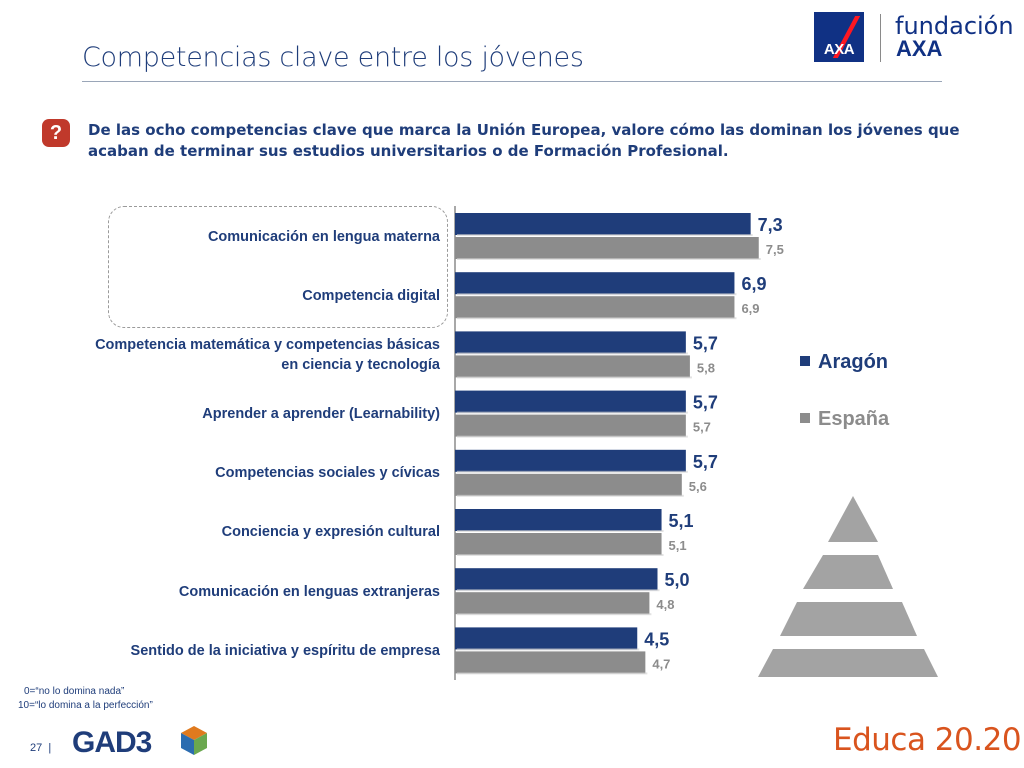  I want to click on category-label: Competencia digital, so click(371, 296).